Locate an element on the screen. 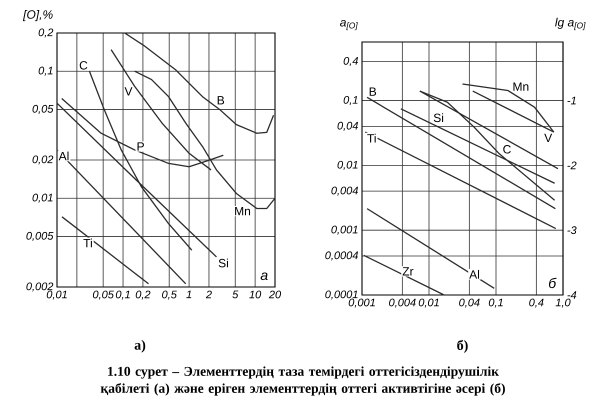 Image resolution: width=606 pixels, height=420 pixels. y2-axis-title: lg a$_{[O]}$ is located at coordinates (570, 24).